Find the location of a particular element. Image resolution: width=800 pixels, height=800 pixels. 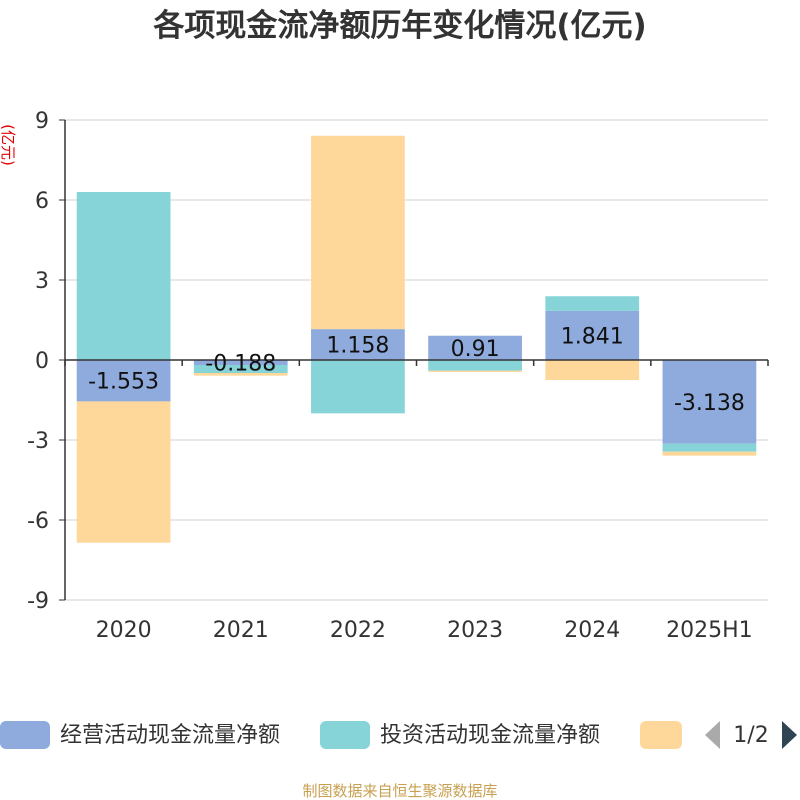

y-tick-label: -6 is located at coordinates (38, 521).